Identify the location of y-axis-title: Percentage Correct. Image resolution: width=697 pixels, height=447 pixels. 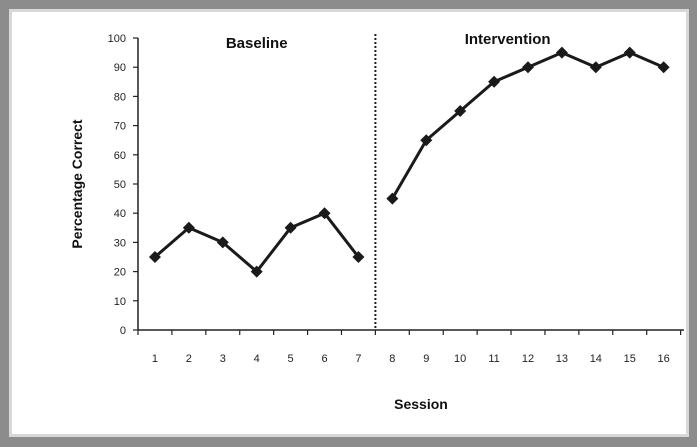
(77, 184).